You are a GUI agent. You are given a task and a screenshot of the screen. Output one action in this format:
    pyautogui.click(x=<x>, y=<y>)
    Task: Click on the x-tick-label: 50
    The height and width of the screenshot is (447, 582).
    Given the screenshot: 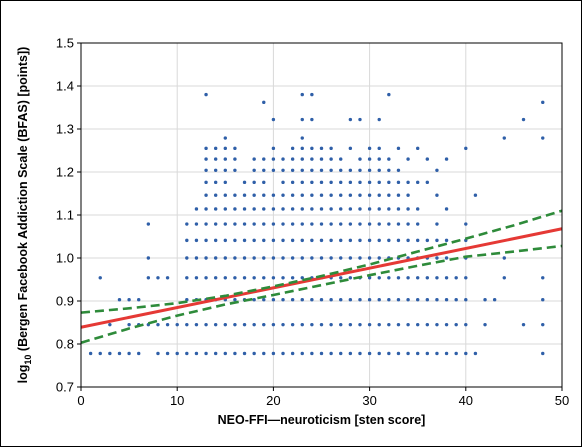 What is the action you would take?
    pyautogui.click(x=562, y=400)
    